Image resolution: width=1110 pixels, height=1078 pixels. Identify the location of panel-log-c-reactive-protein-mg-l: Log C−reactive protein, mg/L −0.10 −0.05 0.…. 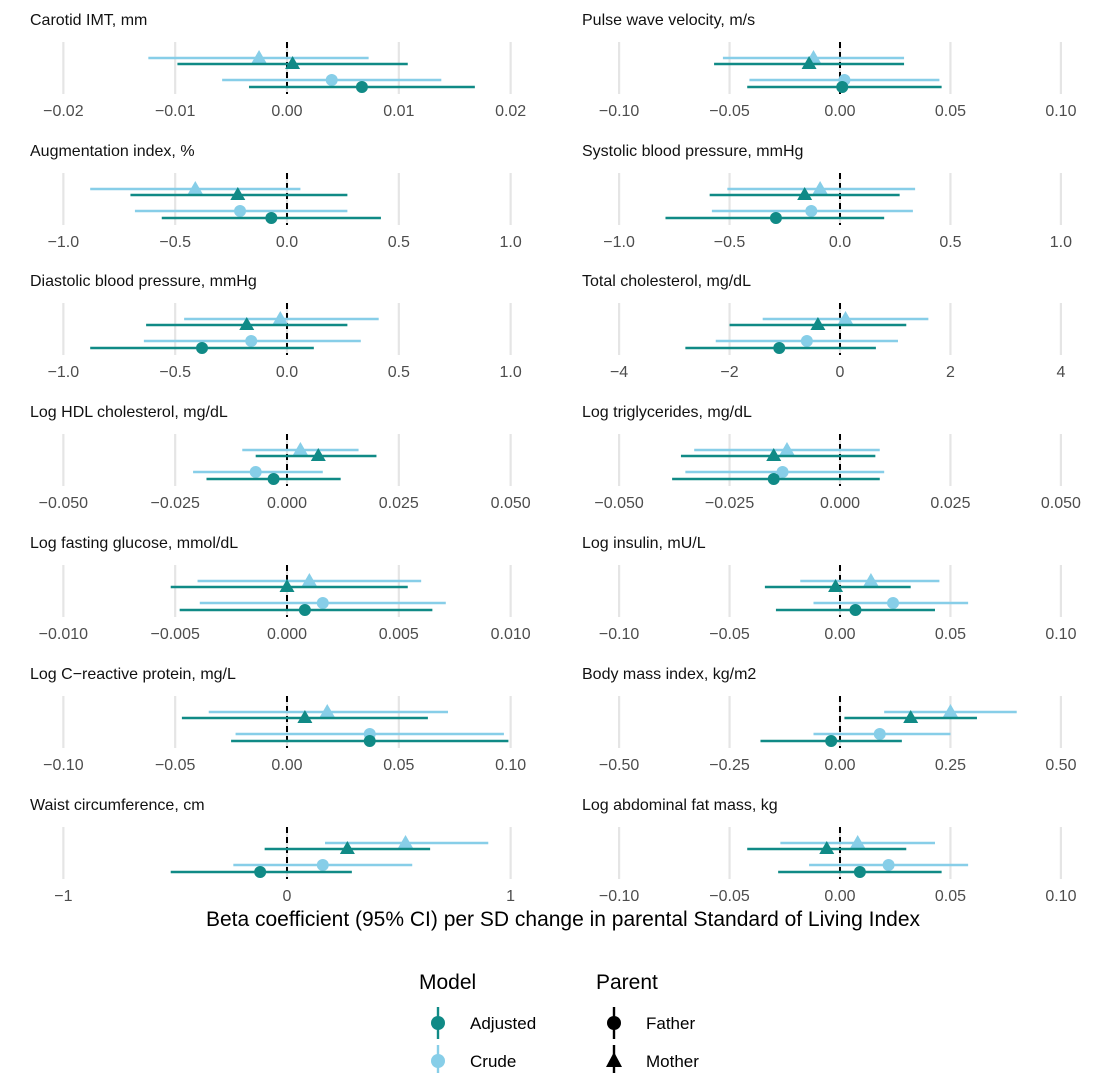
(278, 720).